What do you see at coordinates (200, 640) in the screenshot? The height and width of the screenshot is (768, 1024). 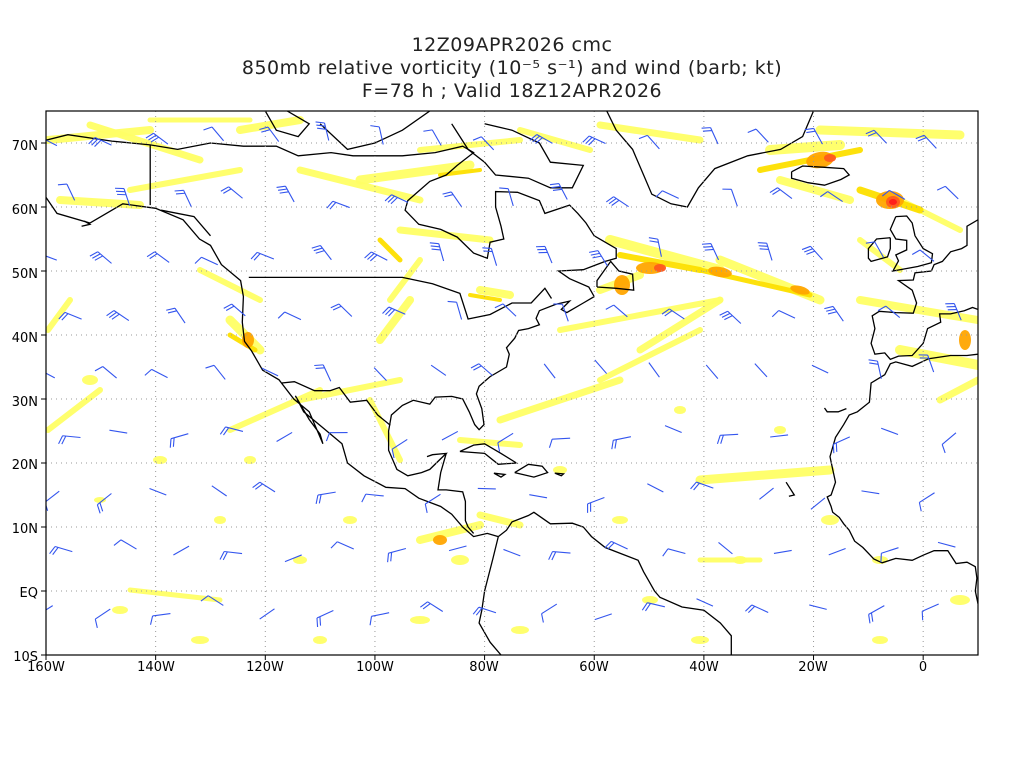 I see `vorticity-contour` at bounding box center [200, 640].